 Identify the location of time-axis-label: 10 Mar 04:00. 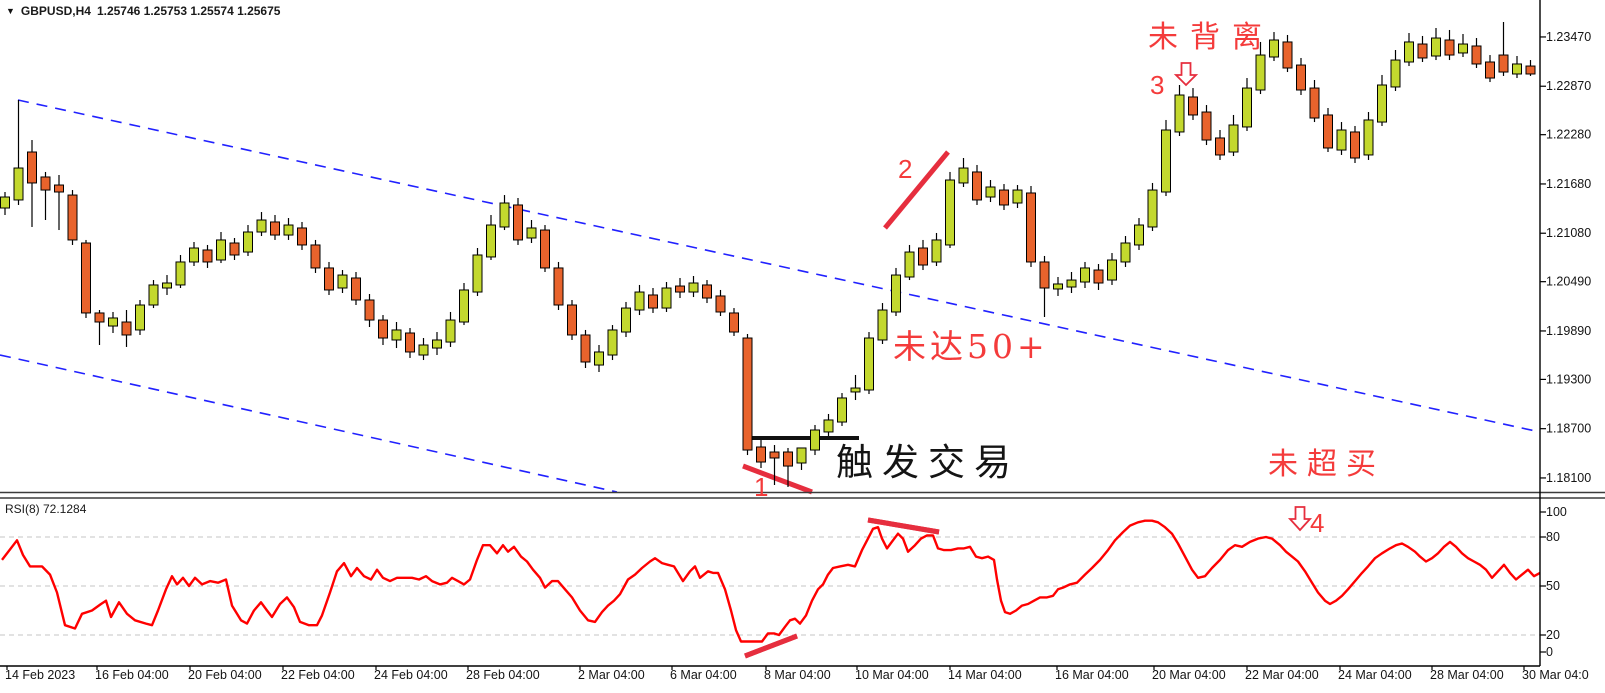
(892, 675).